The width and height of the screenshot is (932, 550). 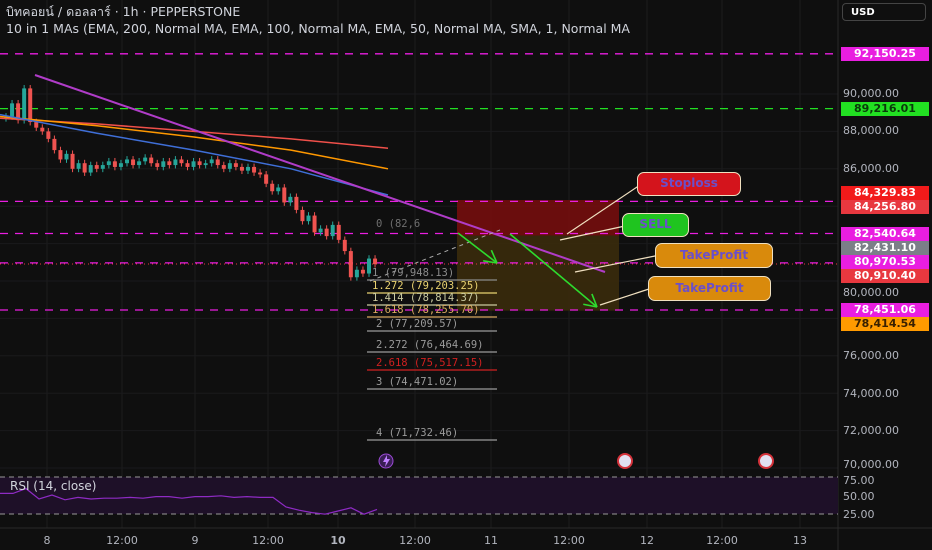 What do you see at coordinates (189, 501) in the screenshot?
I see `rsi-line` at bounding box center [189, 501].